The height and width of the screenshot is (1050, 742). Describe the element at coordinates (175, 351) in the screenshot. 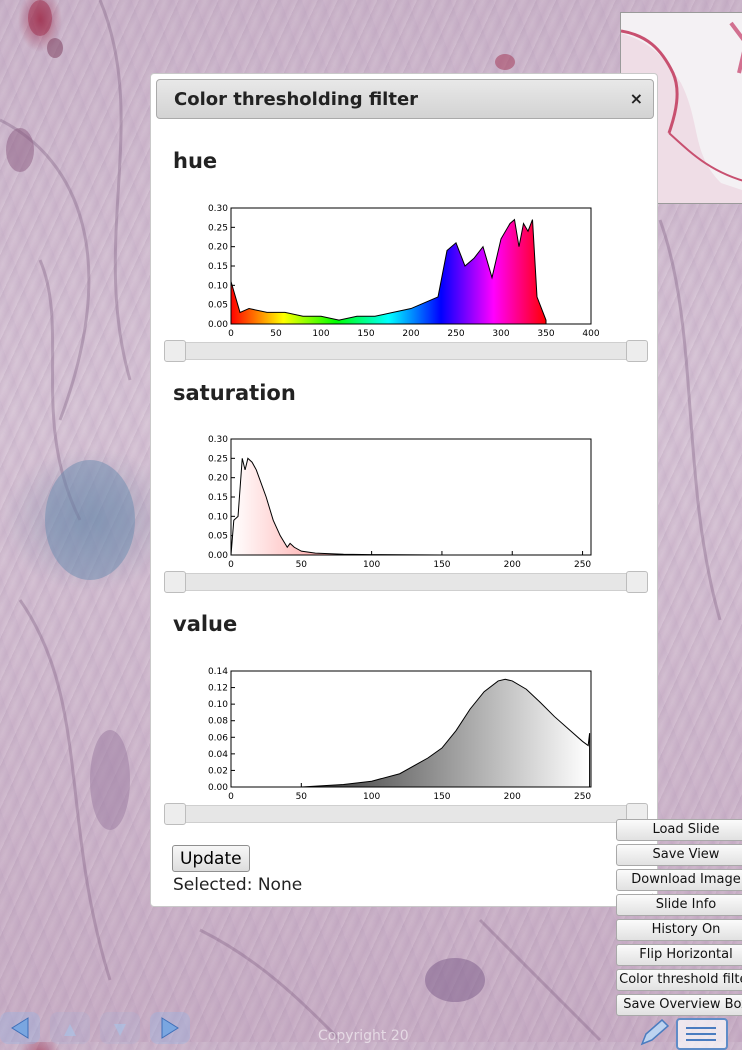

I see `hue-min-handle` at that location.